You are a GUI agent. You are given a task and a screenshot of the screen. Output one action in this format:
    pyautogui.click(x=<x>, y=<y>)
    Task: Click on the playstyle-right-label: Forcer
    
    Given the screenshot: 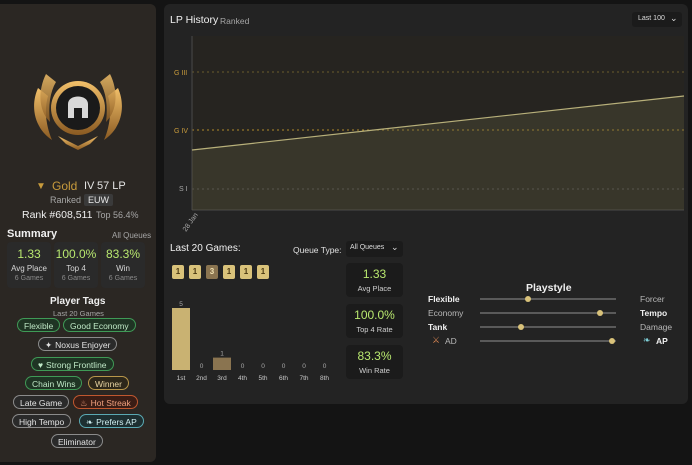 What is the action you would take?
    pyautogui.click(x=652, y=299)
    